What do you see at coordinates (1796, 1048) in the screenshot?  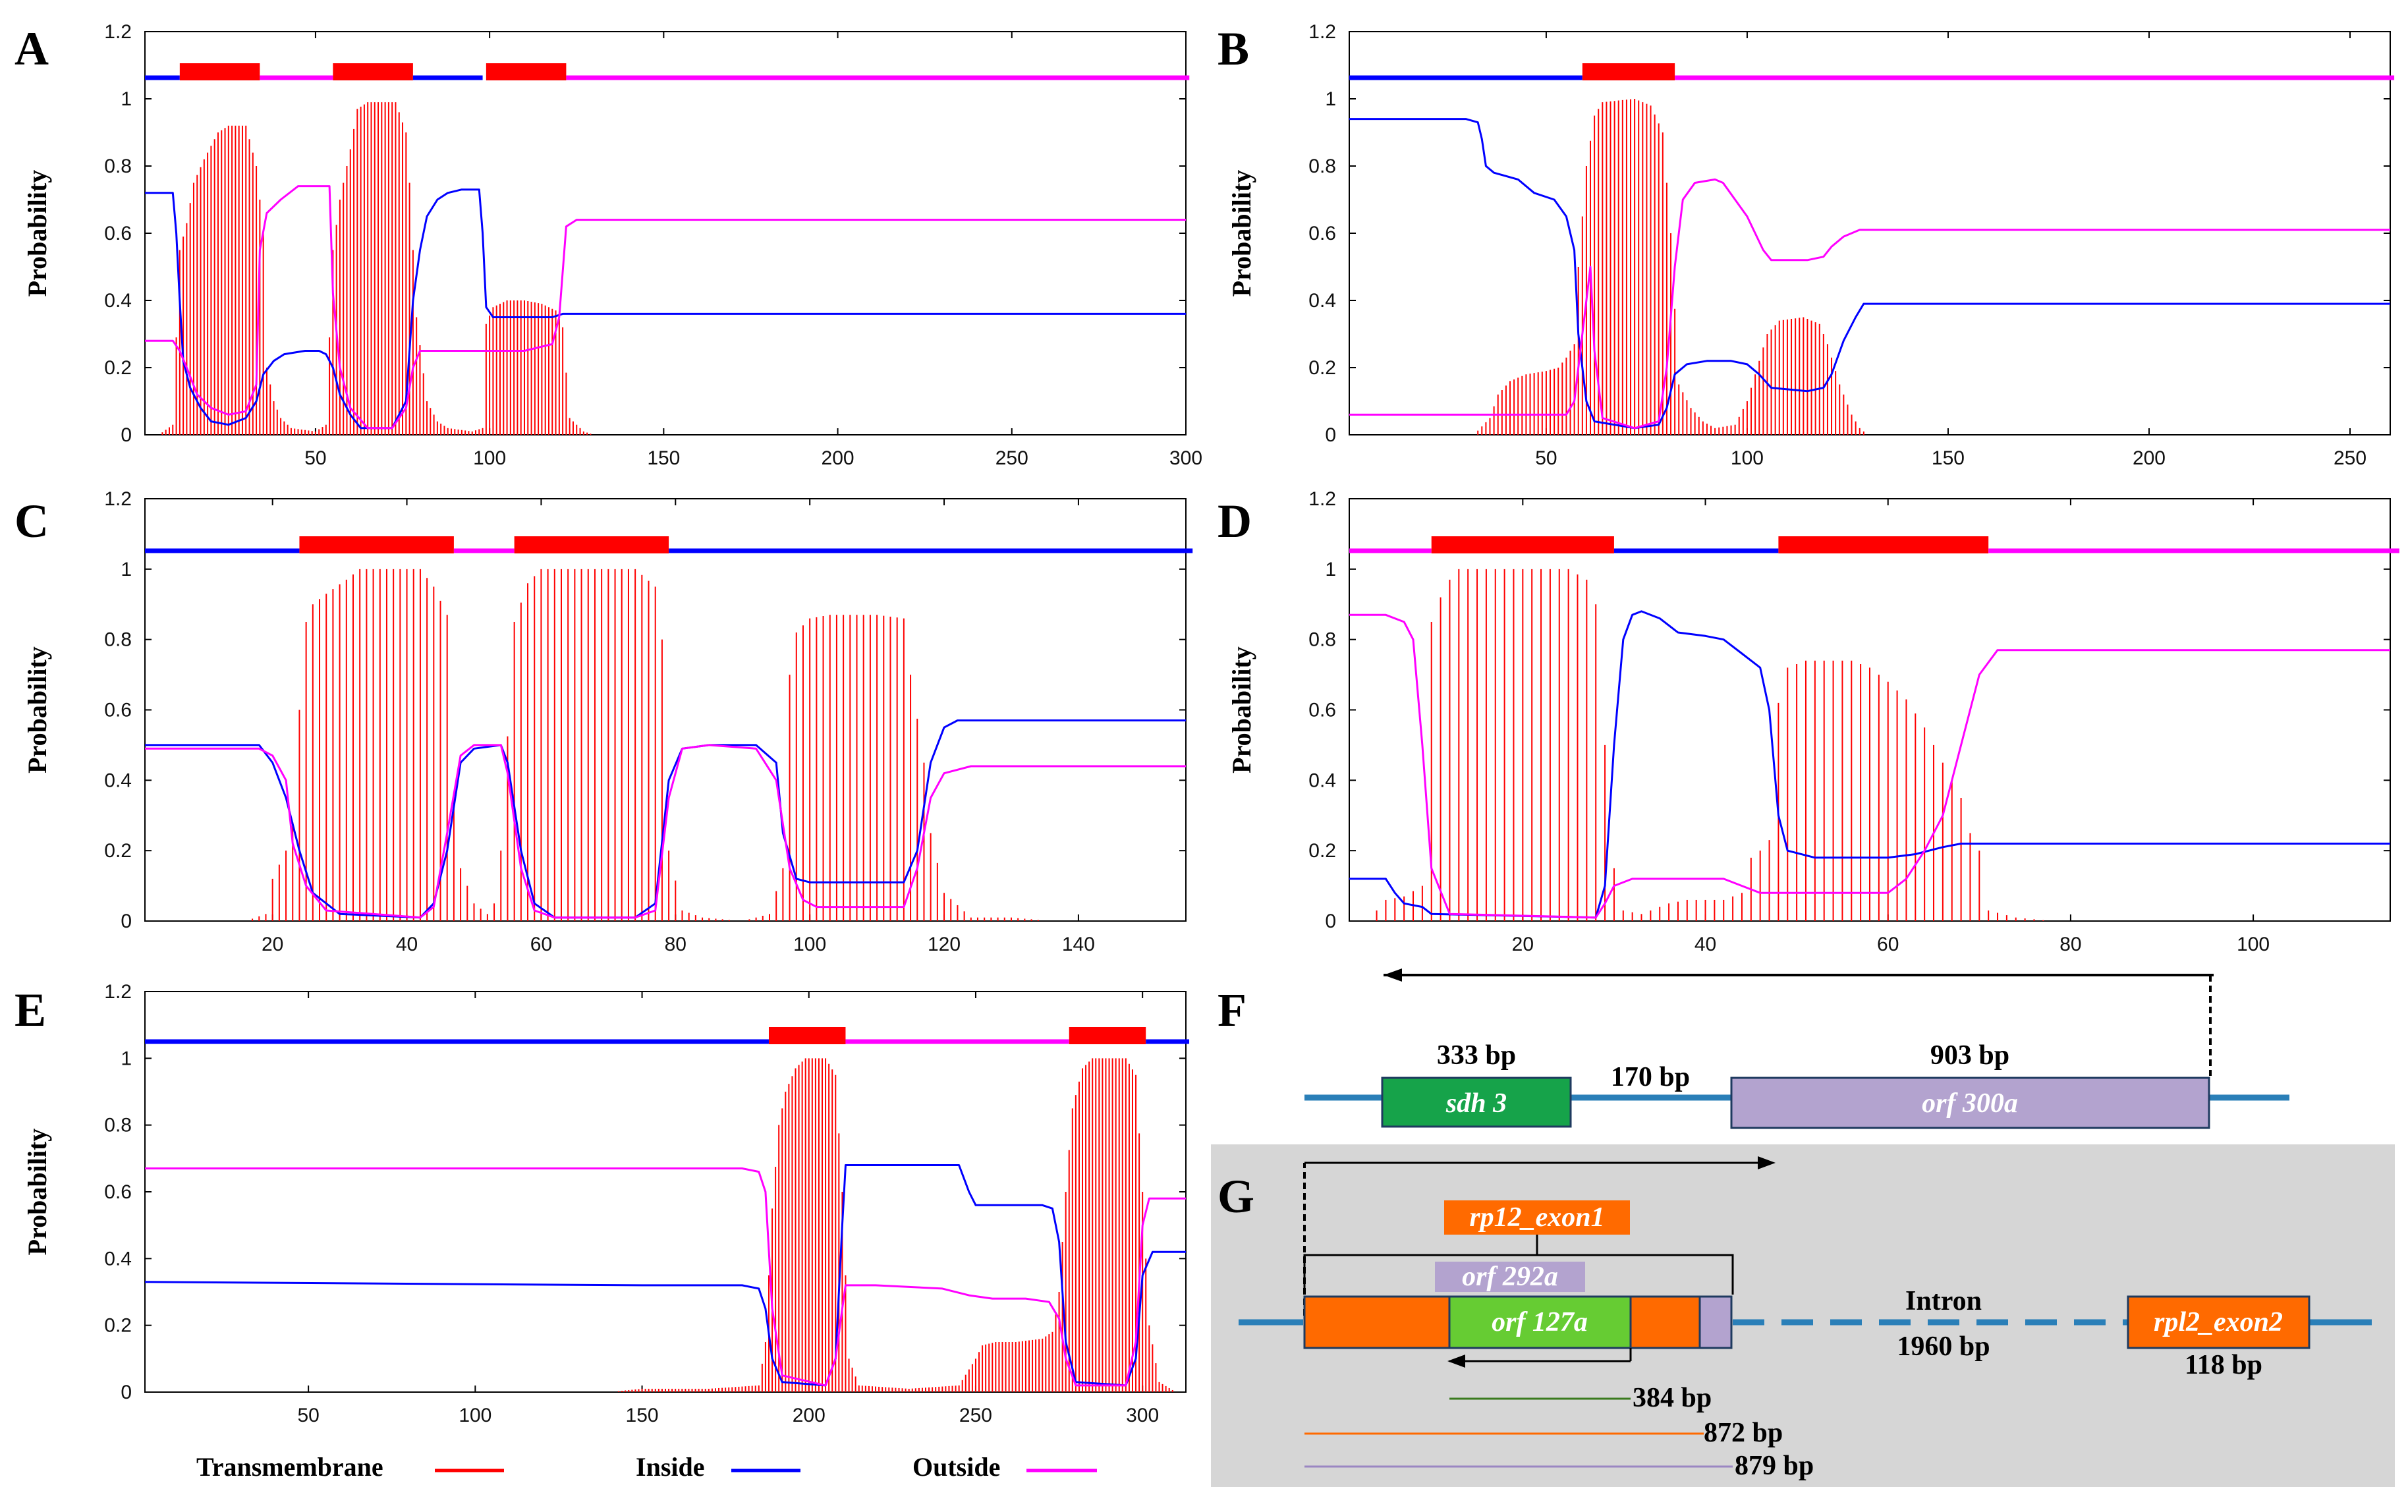 I see `panel-f-gene-map: sdh 3 333 bp 170 bp orf 300a 903 bp` at bounding box center [1796, 1048].